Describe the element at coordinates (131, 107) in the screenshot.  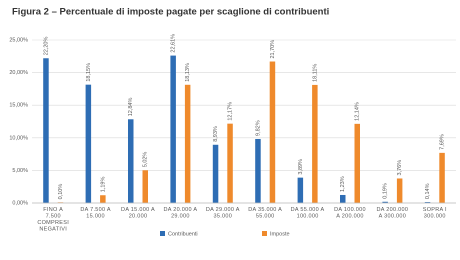
I see `value-label: 12,84%` at that location.